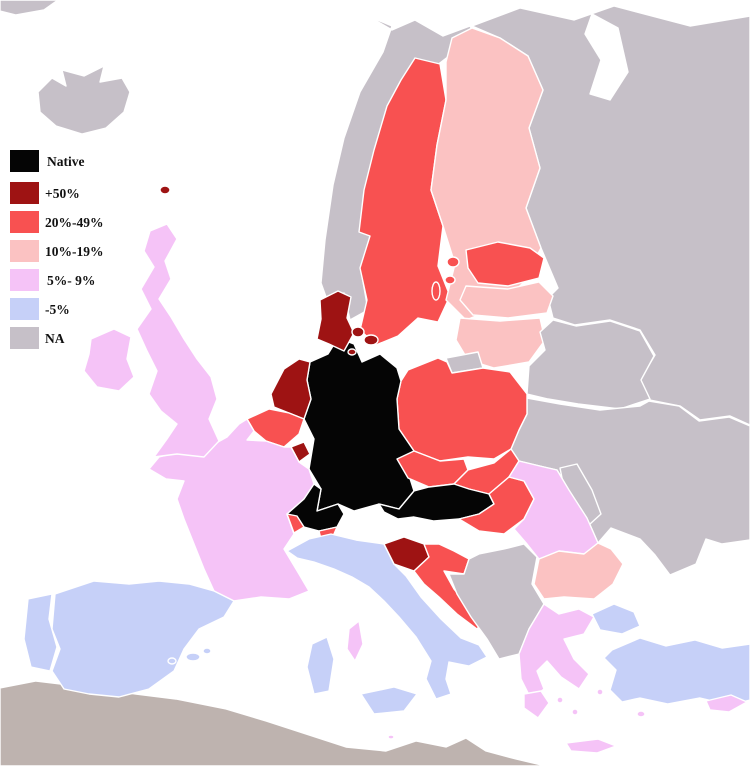 The height and width of the screenshot is (766, 750). What do you see at coordinates (291, 389) in the screenshot?
I see `country-netherlands` at bounding box center [291, 389].